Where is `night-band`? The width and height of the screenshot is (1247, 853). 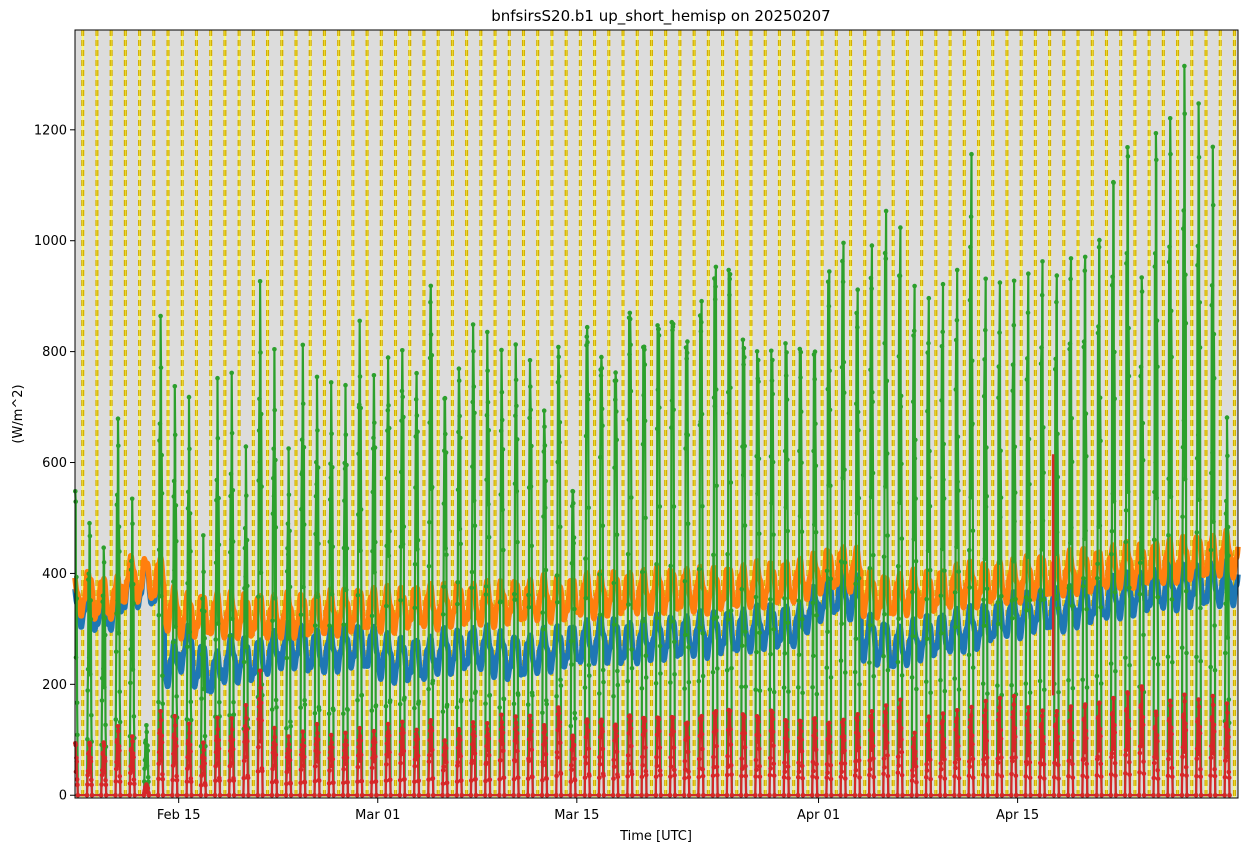 night-band is located at coordinates (509, 414).